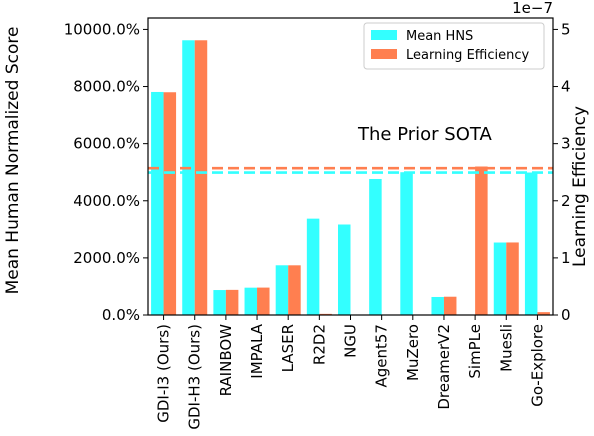 The height and width of the screenshot is (436, 594). What do you see at coordinates (288, 348) in the screenshot?
I see `x-tick-label: LASER` at bounding box center [288, 348].